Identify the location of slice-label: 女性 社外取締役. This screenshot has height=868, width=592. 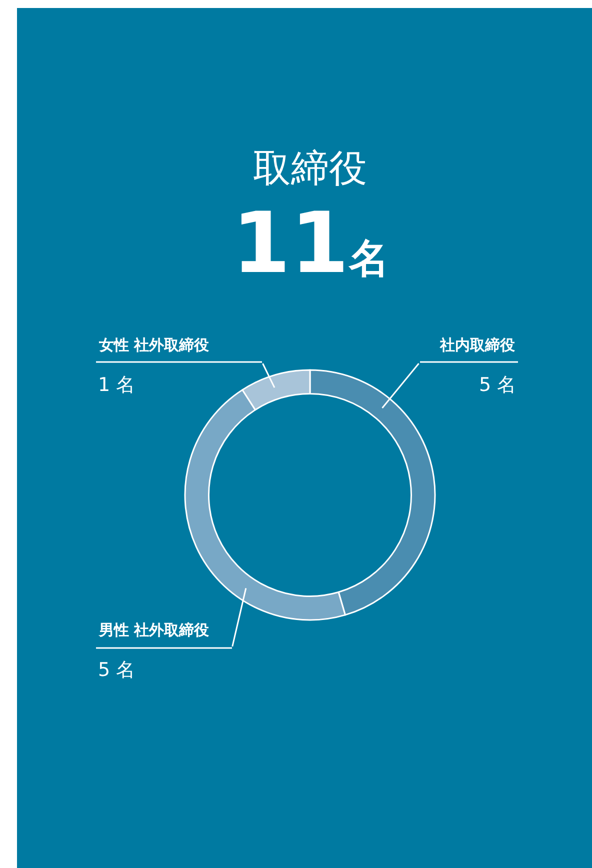
(154, 345).